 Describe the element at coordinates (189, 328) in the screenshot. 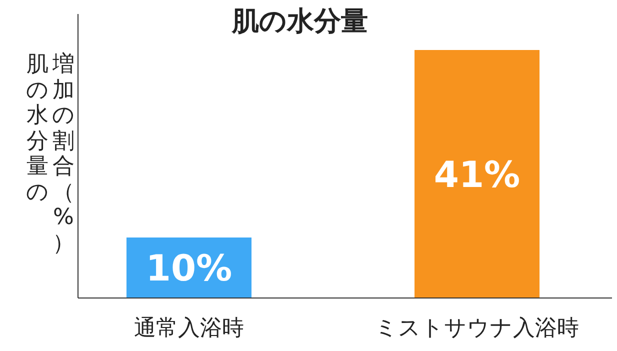

I see `x-tick-label: 通常入浴時` at that location.